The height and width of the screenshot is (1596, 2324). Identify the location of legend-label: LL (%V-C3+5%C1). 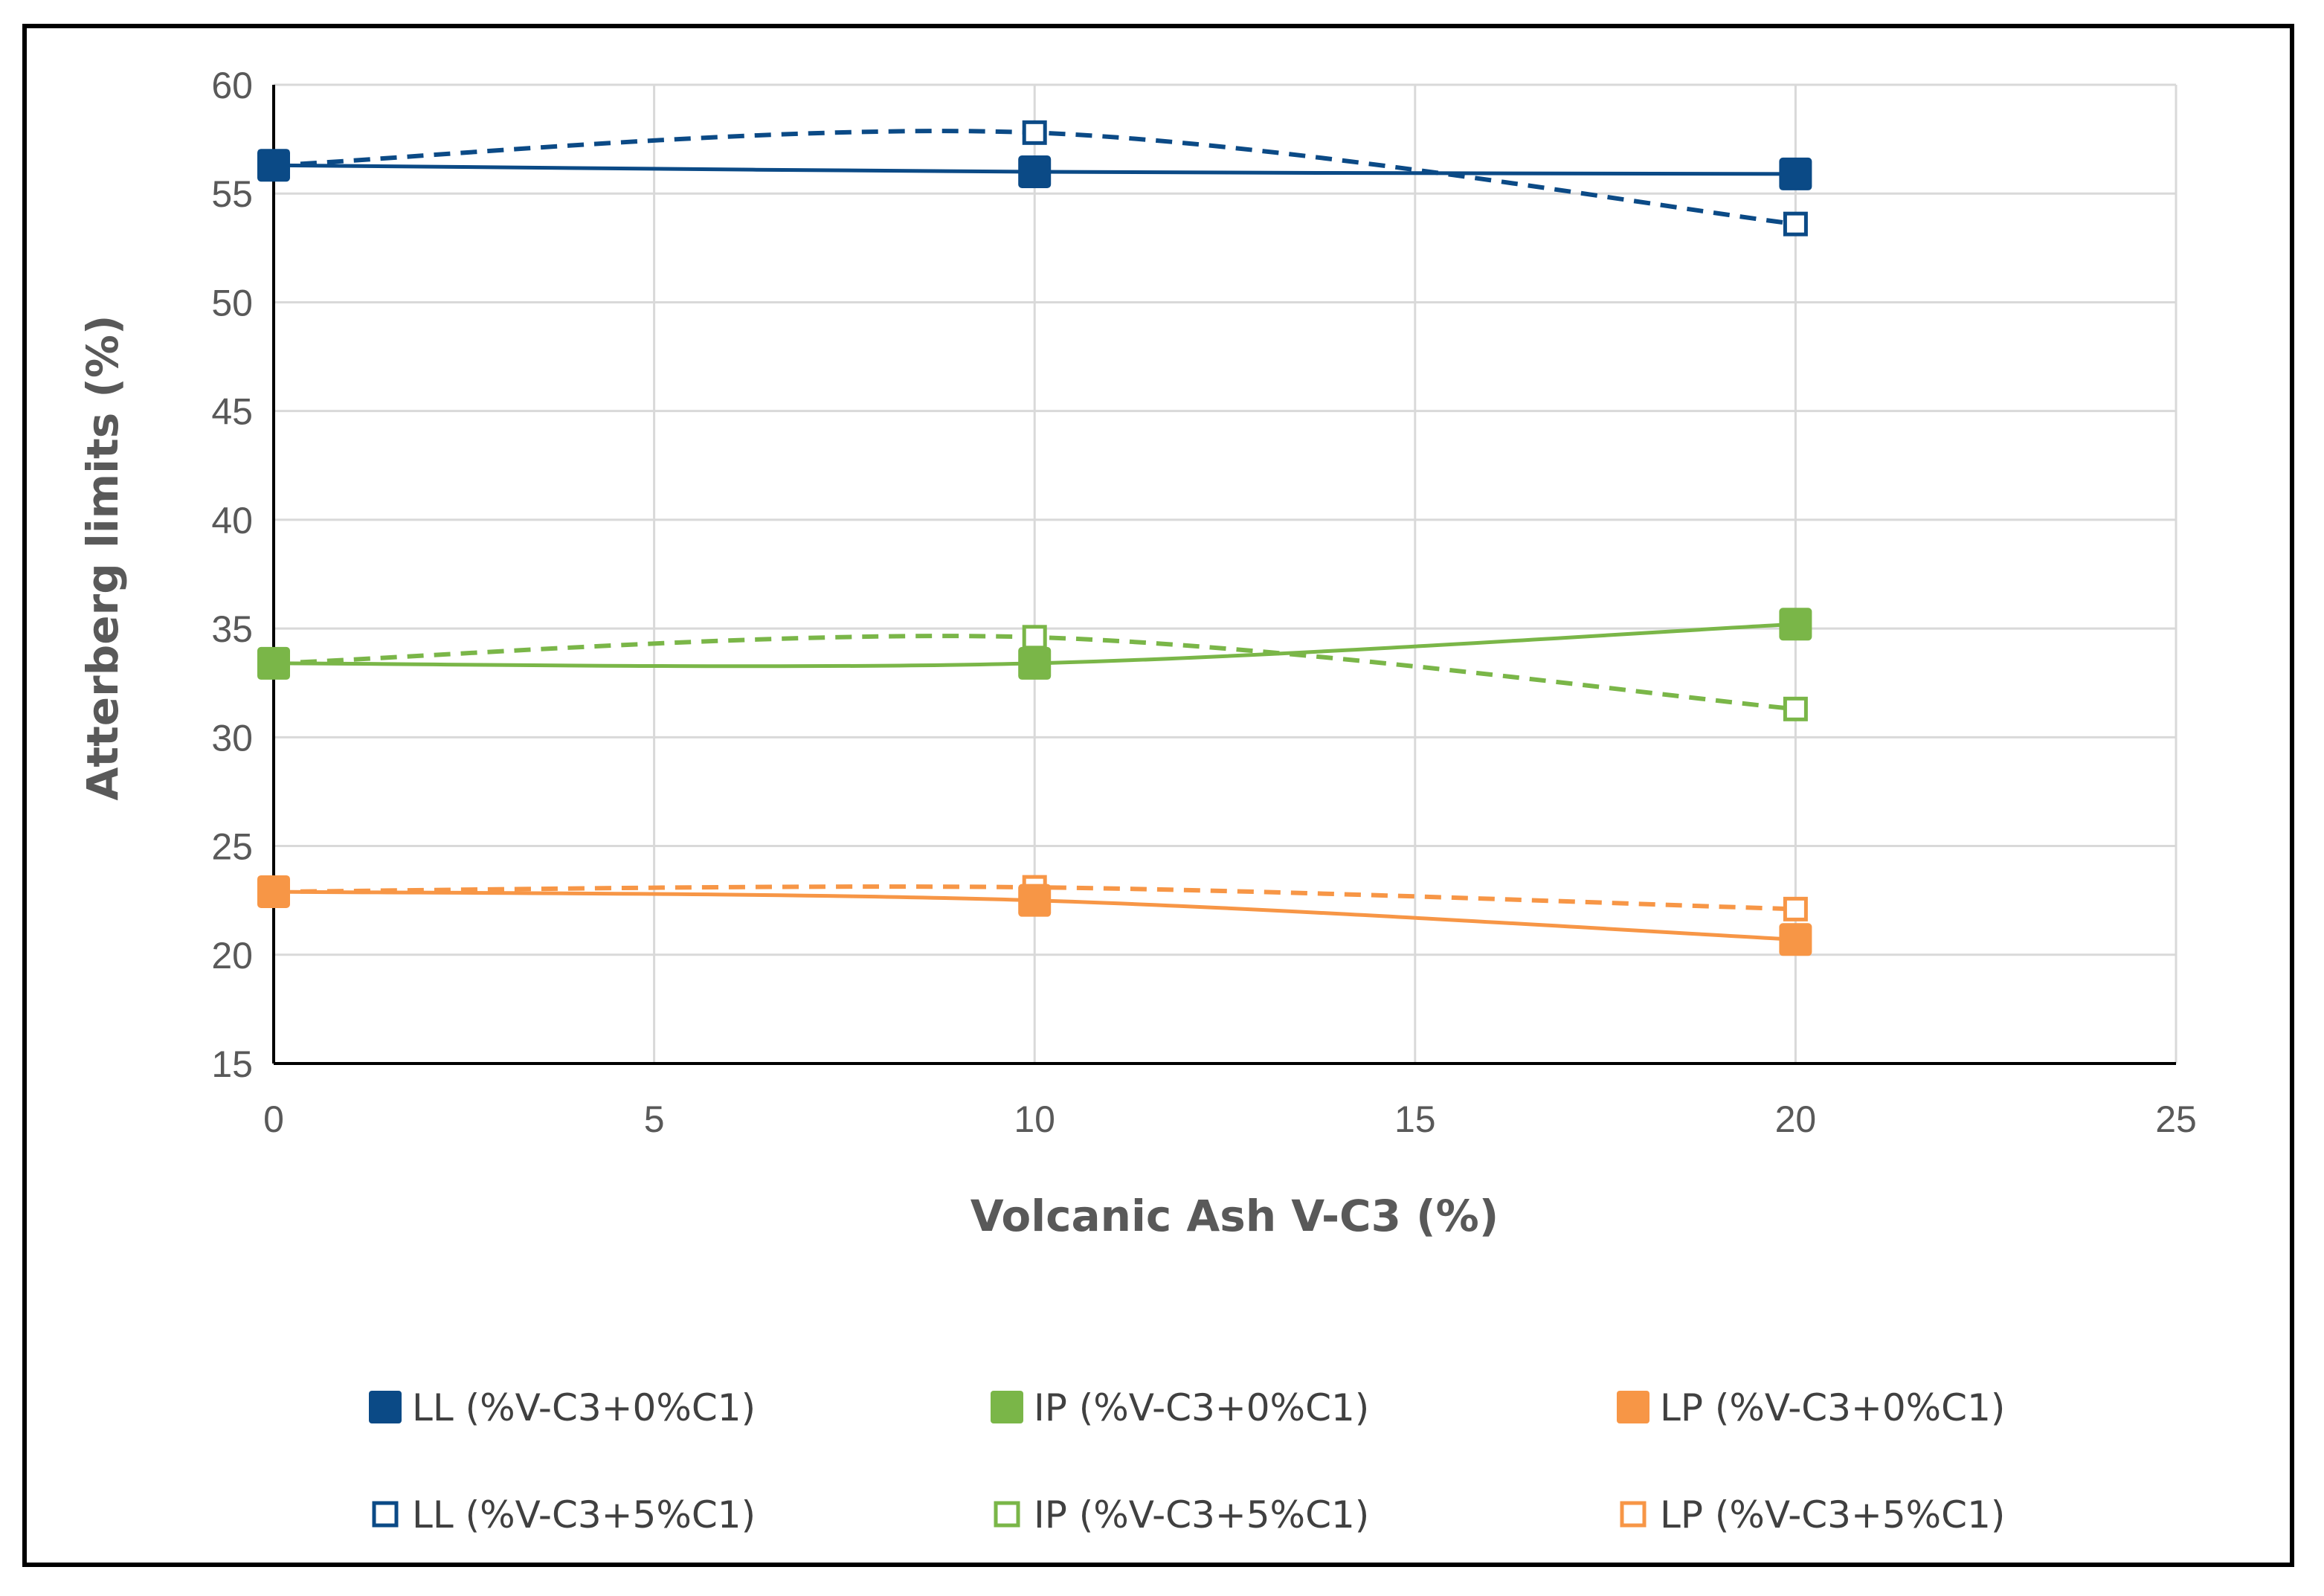
(584, 1515).